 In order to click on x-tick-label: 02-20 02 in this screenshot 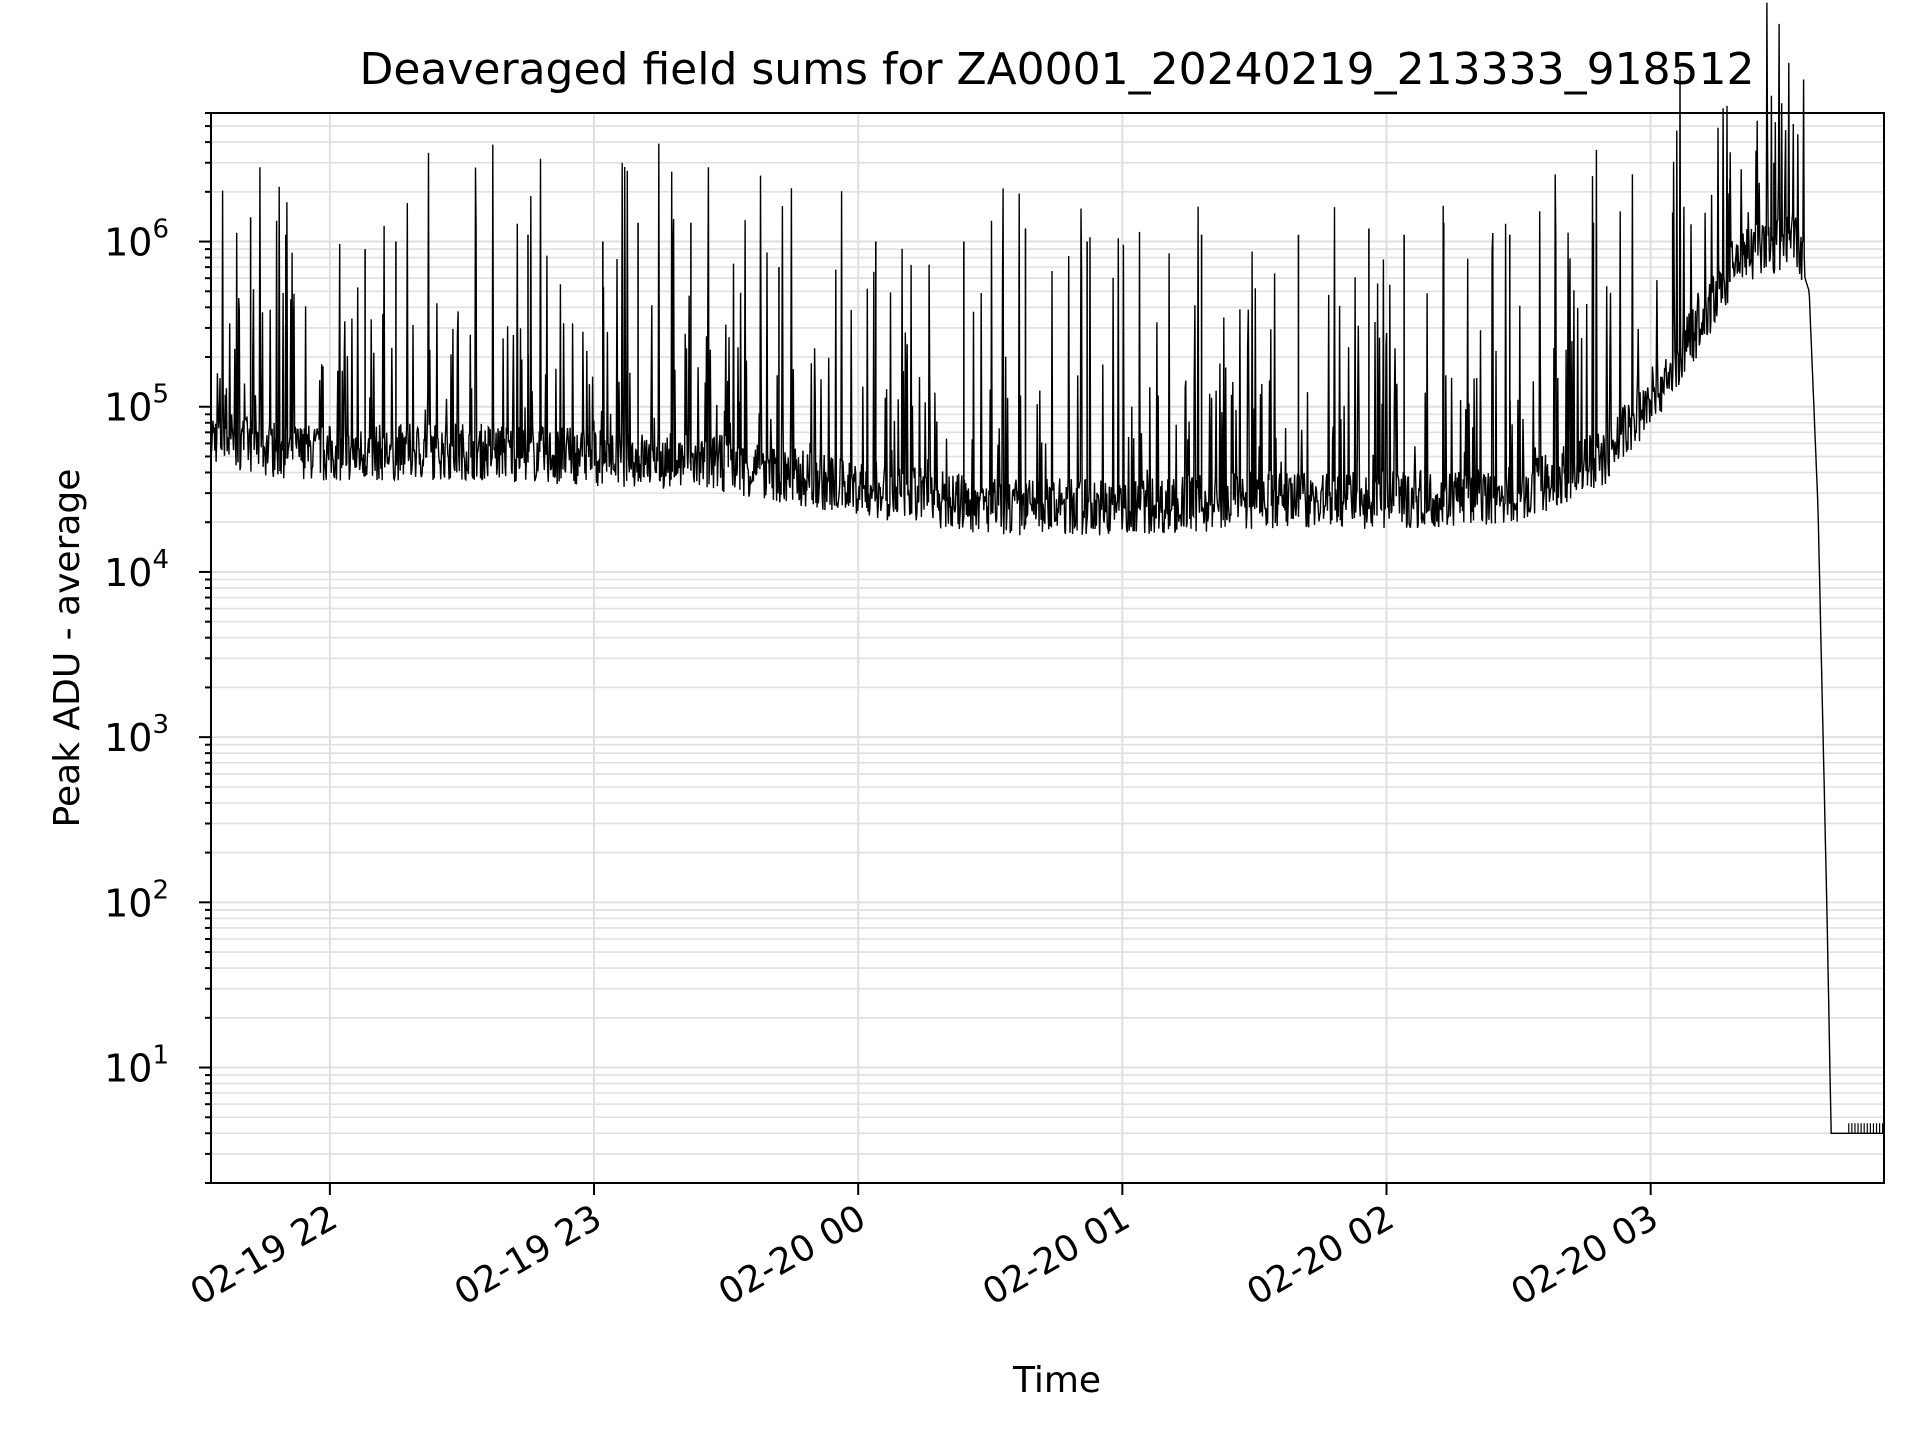, I will do `click(1320, 1255)`.